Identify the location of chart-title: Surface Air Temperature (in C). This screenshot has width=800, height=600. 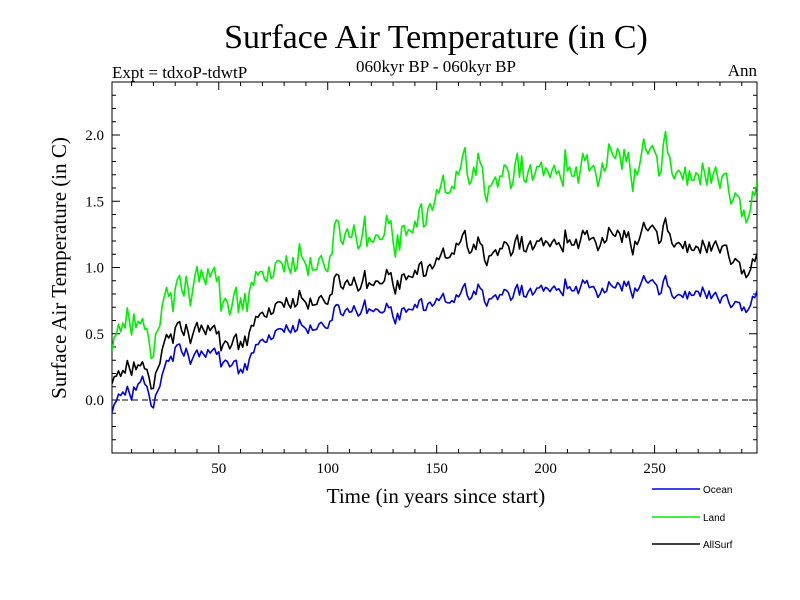
(436, 37).